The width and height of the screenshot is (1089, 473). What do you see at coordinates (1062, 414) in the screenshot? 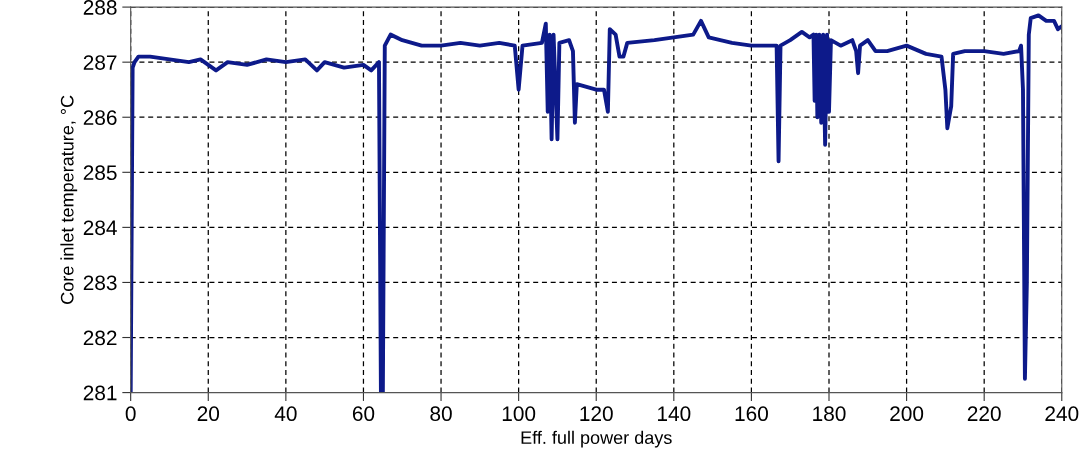
I see `x-tick-label: 240` at bounding box center [1062, 414].